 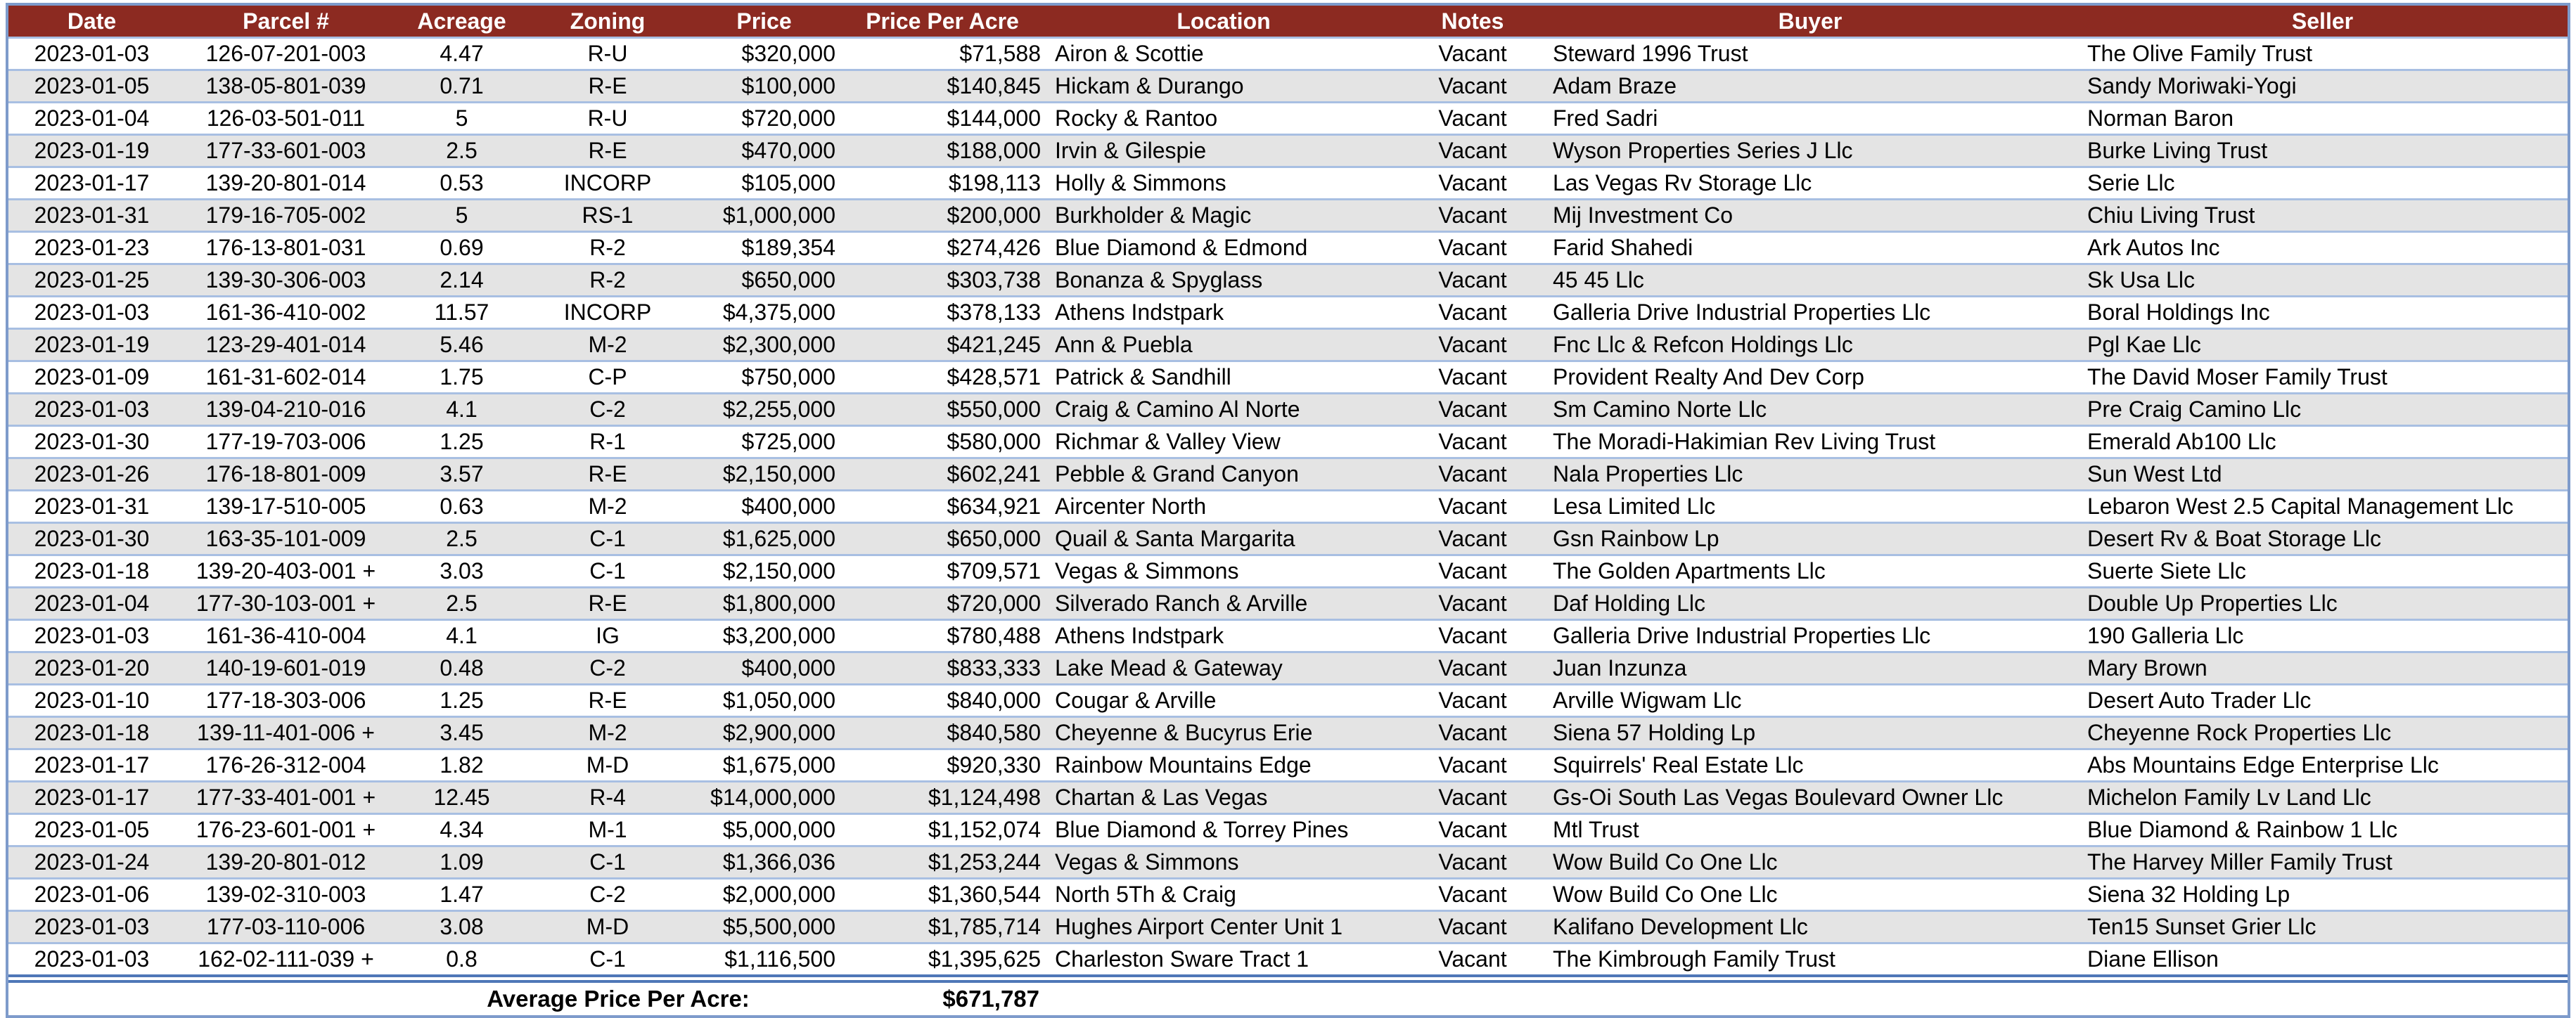 What do you see at coordinates (1620, 668) in the screenshot?
I see `cell-buyer: Juan Inzunza` at bounding box center [1620, 668].